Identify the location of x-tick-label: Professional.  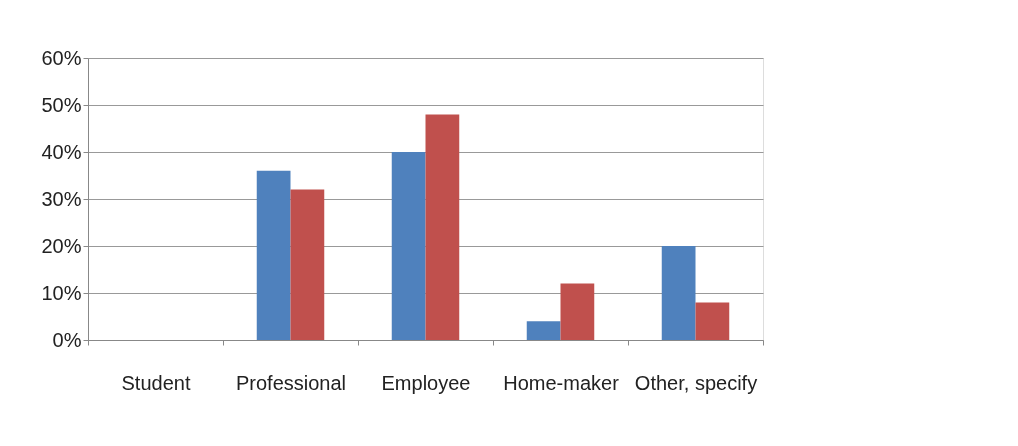
(291, 382).